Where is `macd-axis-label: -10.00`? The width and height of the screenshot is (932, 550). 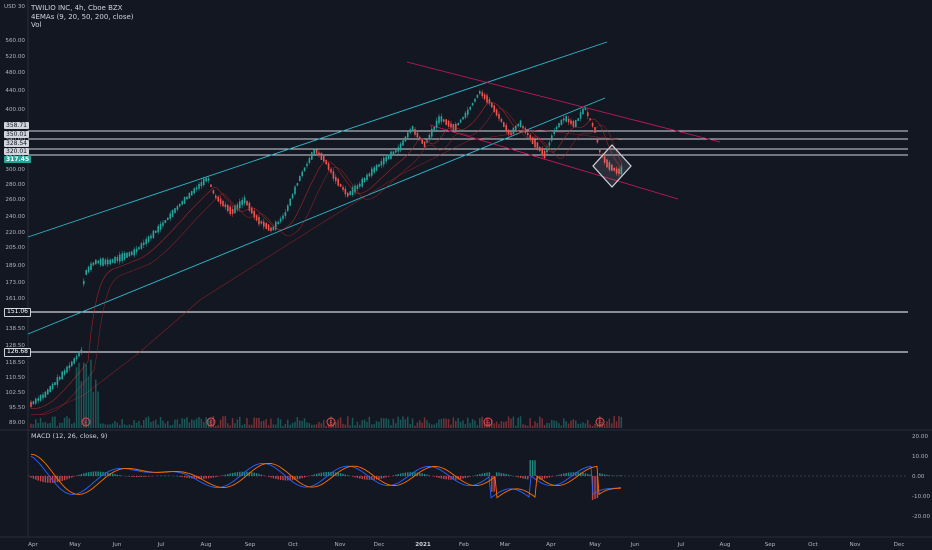 macd-axis-label: -10.00 is located at coordinates (921, 497).